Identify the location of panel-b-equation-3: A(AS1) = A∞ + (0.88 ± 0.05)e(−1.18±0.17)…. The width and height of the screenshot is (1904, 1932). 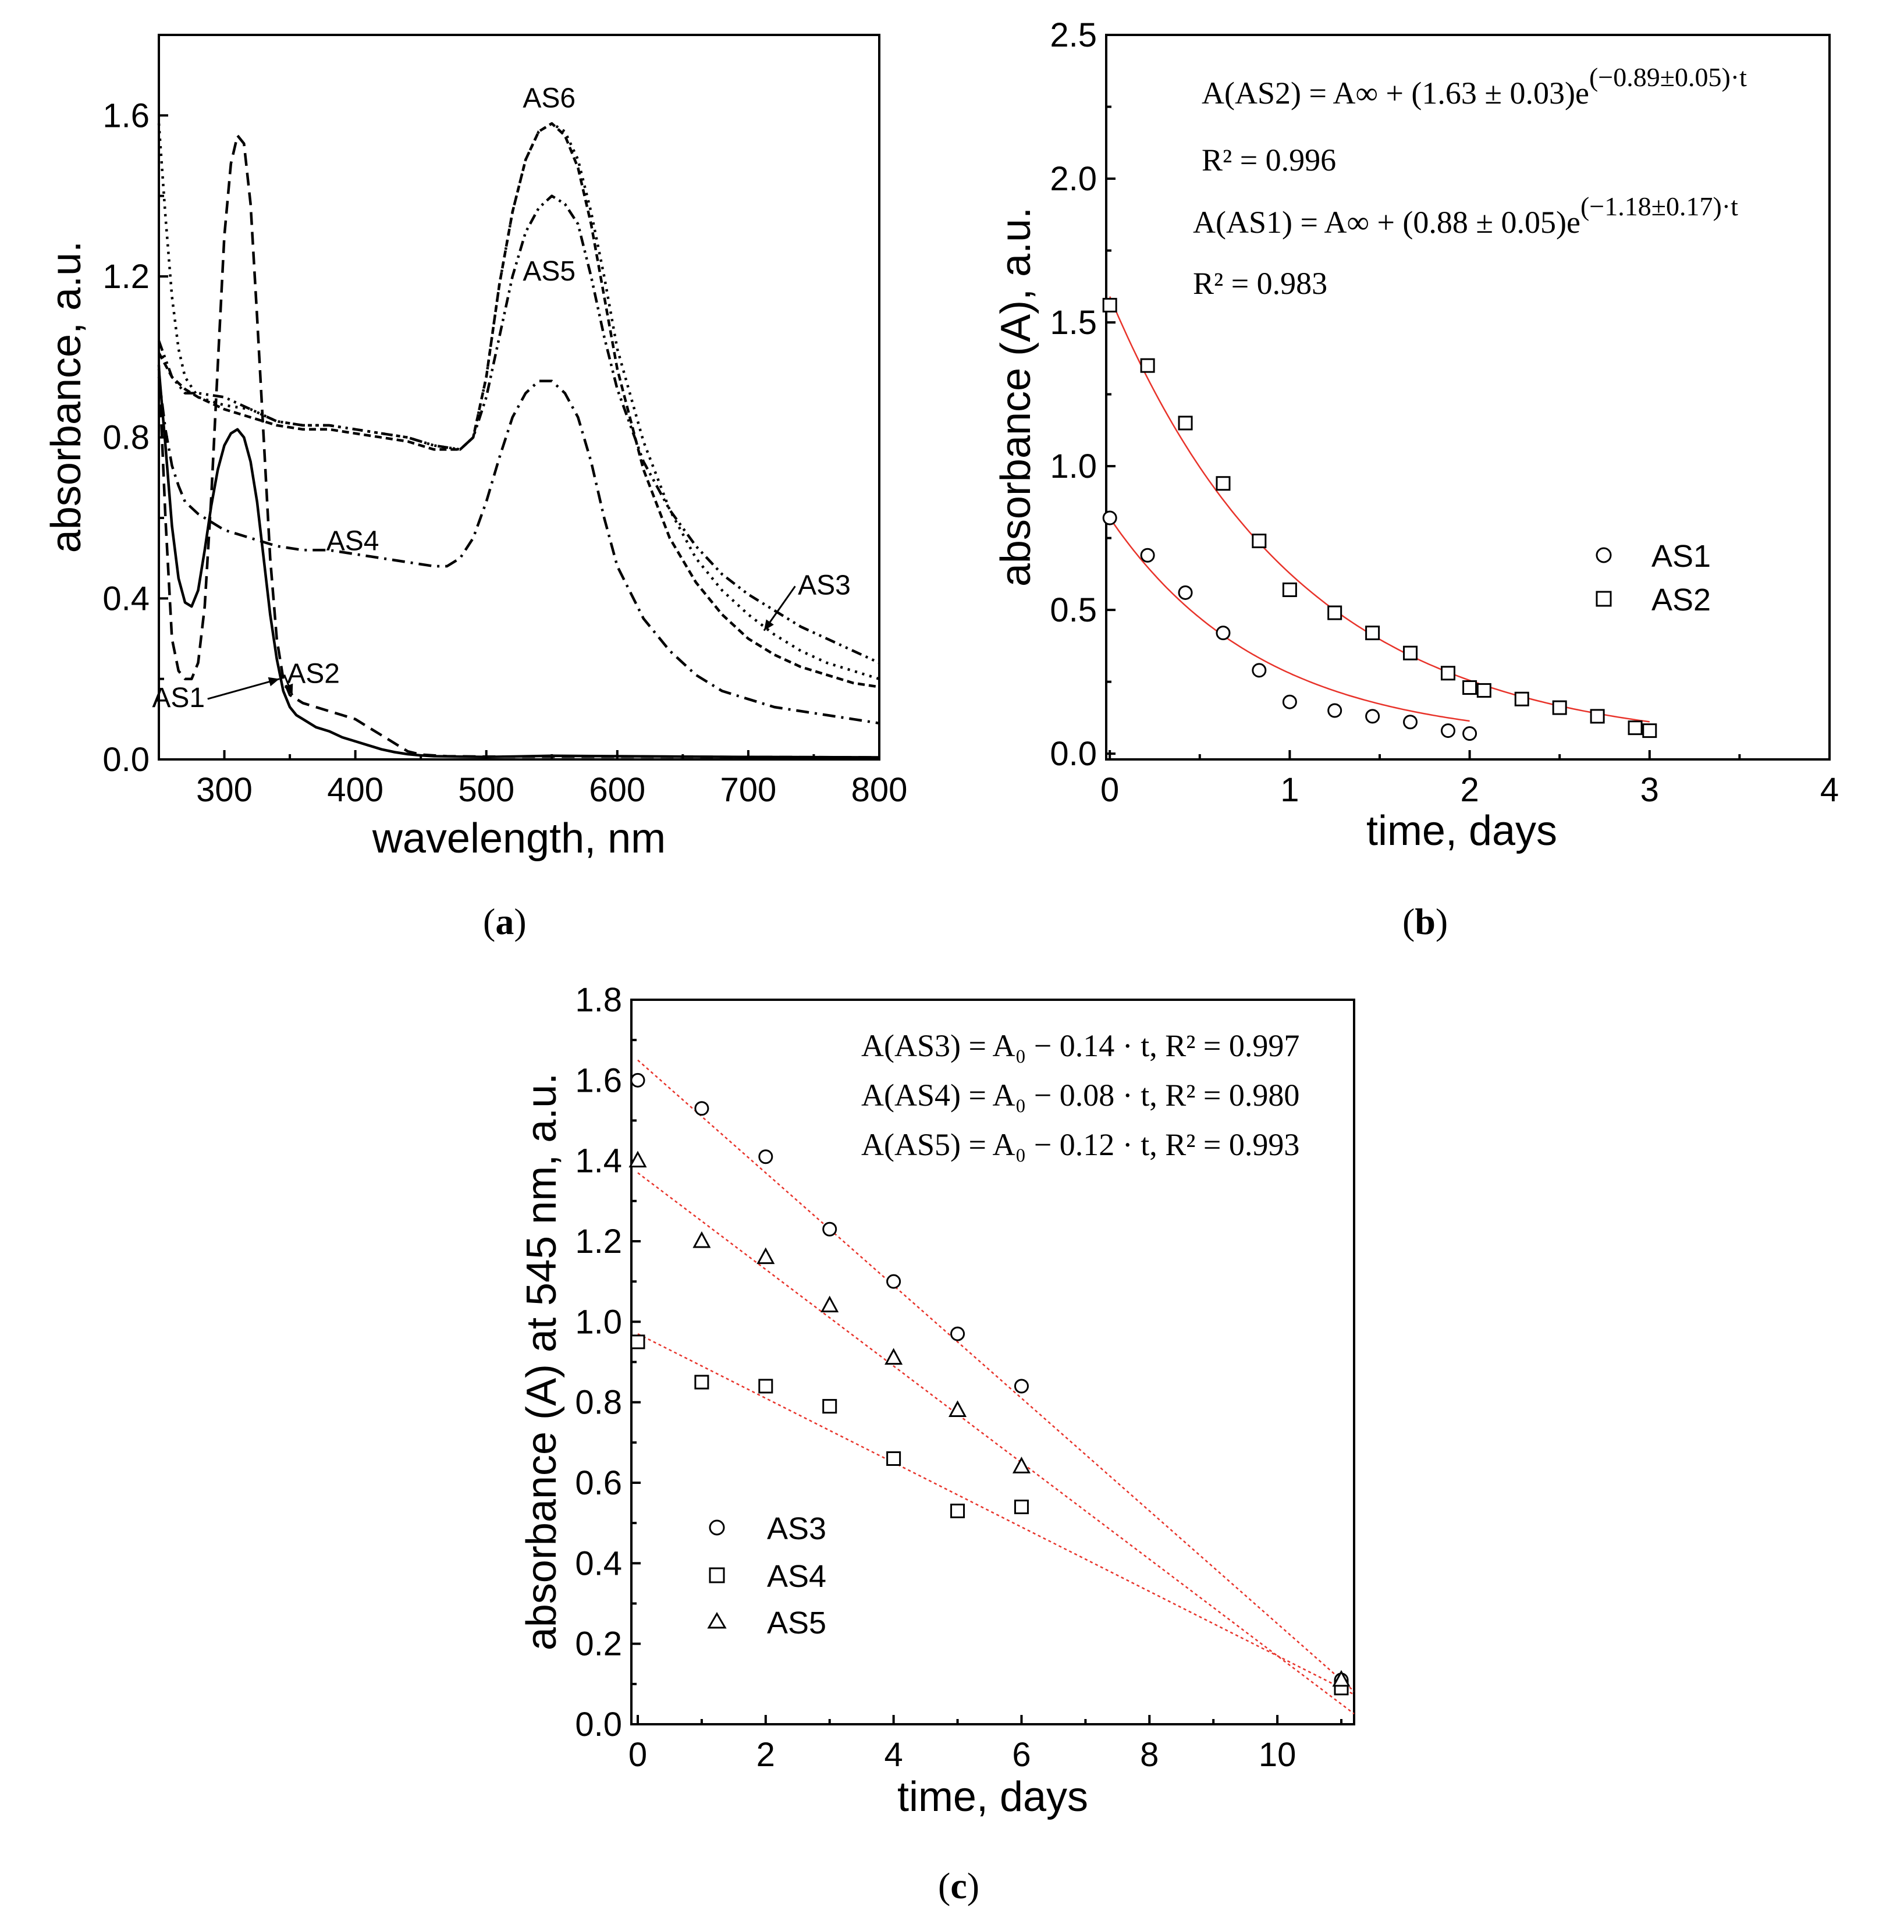
(1465, 215).